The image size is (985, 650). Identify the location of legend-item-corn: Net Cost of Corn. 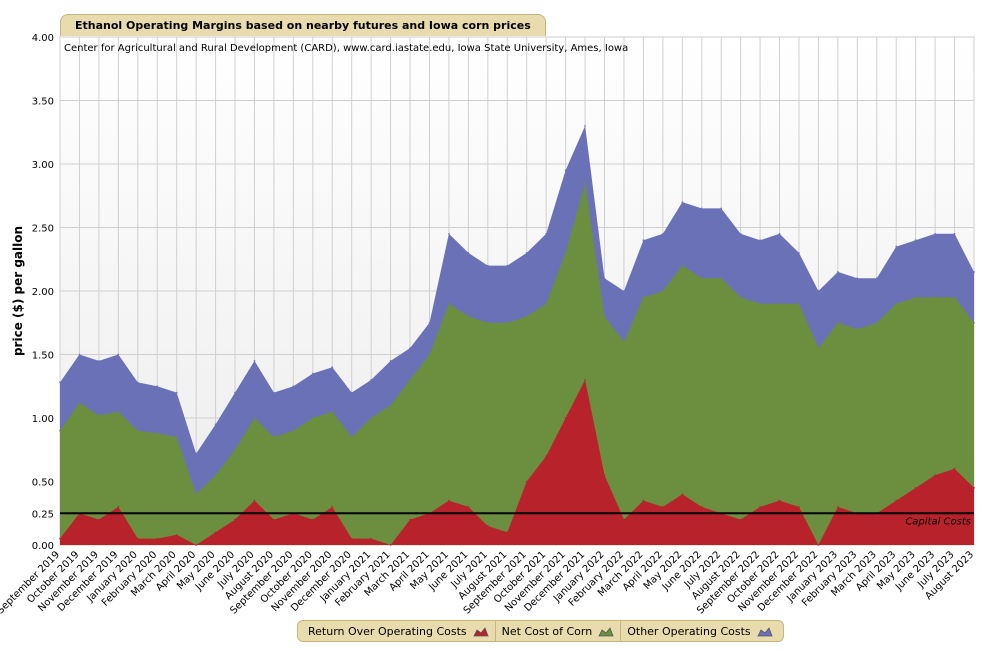
(559, 631).